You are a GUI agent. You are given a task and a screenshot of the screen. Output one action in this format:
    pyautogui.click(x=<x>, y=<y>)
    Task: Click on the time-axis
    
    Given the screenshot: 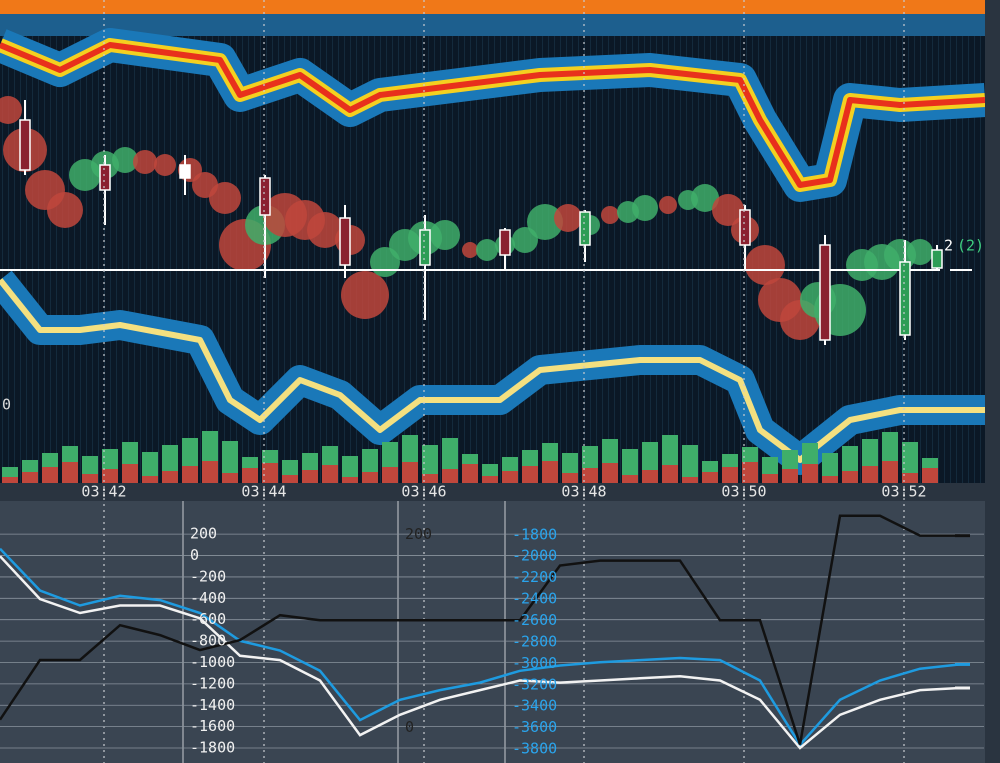 What is the action you would take?
    pyautogui.click(x=492, y=492)
    